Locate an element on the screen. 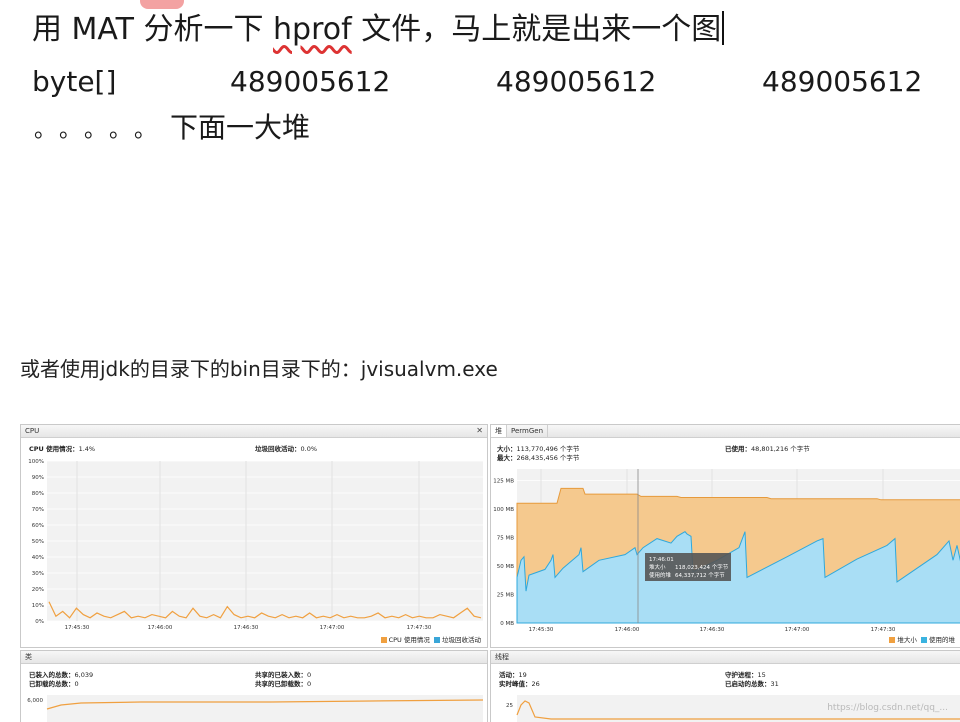  value-2: 489005612 is located at coordinates (576, 81).